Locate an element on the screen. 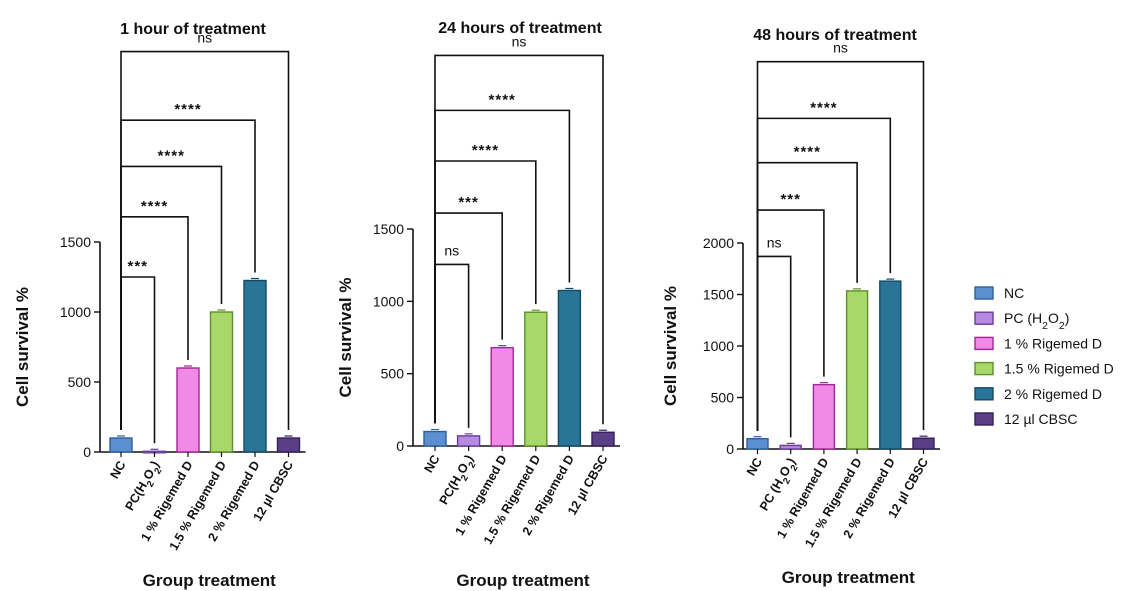 The height and width of the screenshot is (591, 1141). y-tick-label: 2000 is located at coordinates (718, 243).